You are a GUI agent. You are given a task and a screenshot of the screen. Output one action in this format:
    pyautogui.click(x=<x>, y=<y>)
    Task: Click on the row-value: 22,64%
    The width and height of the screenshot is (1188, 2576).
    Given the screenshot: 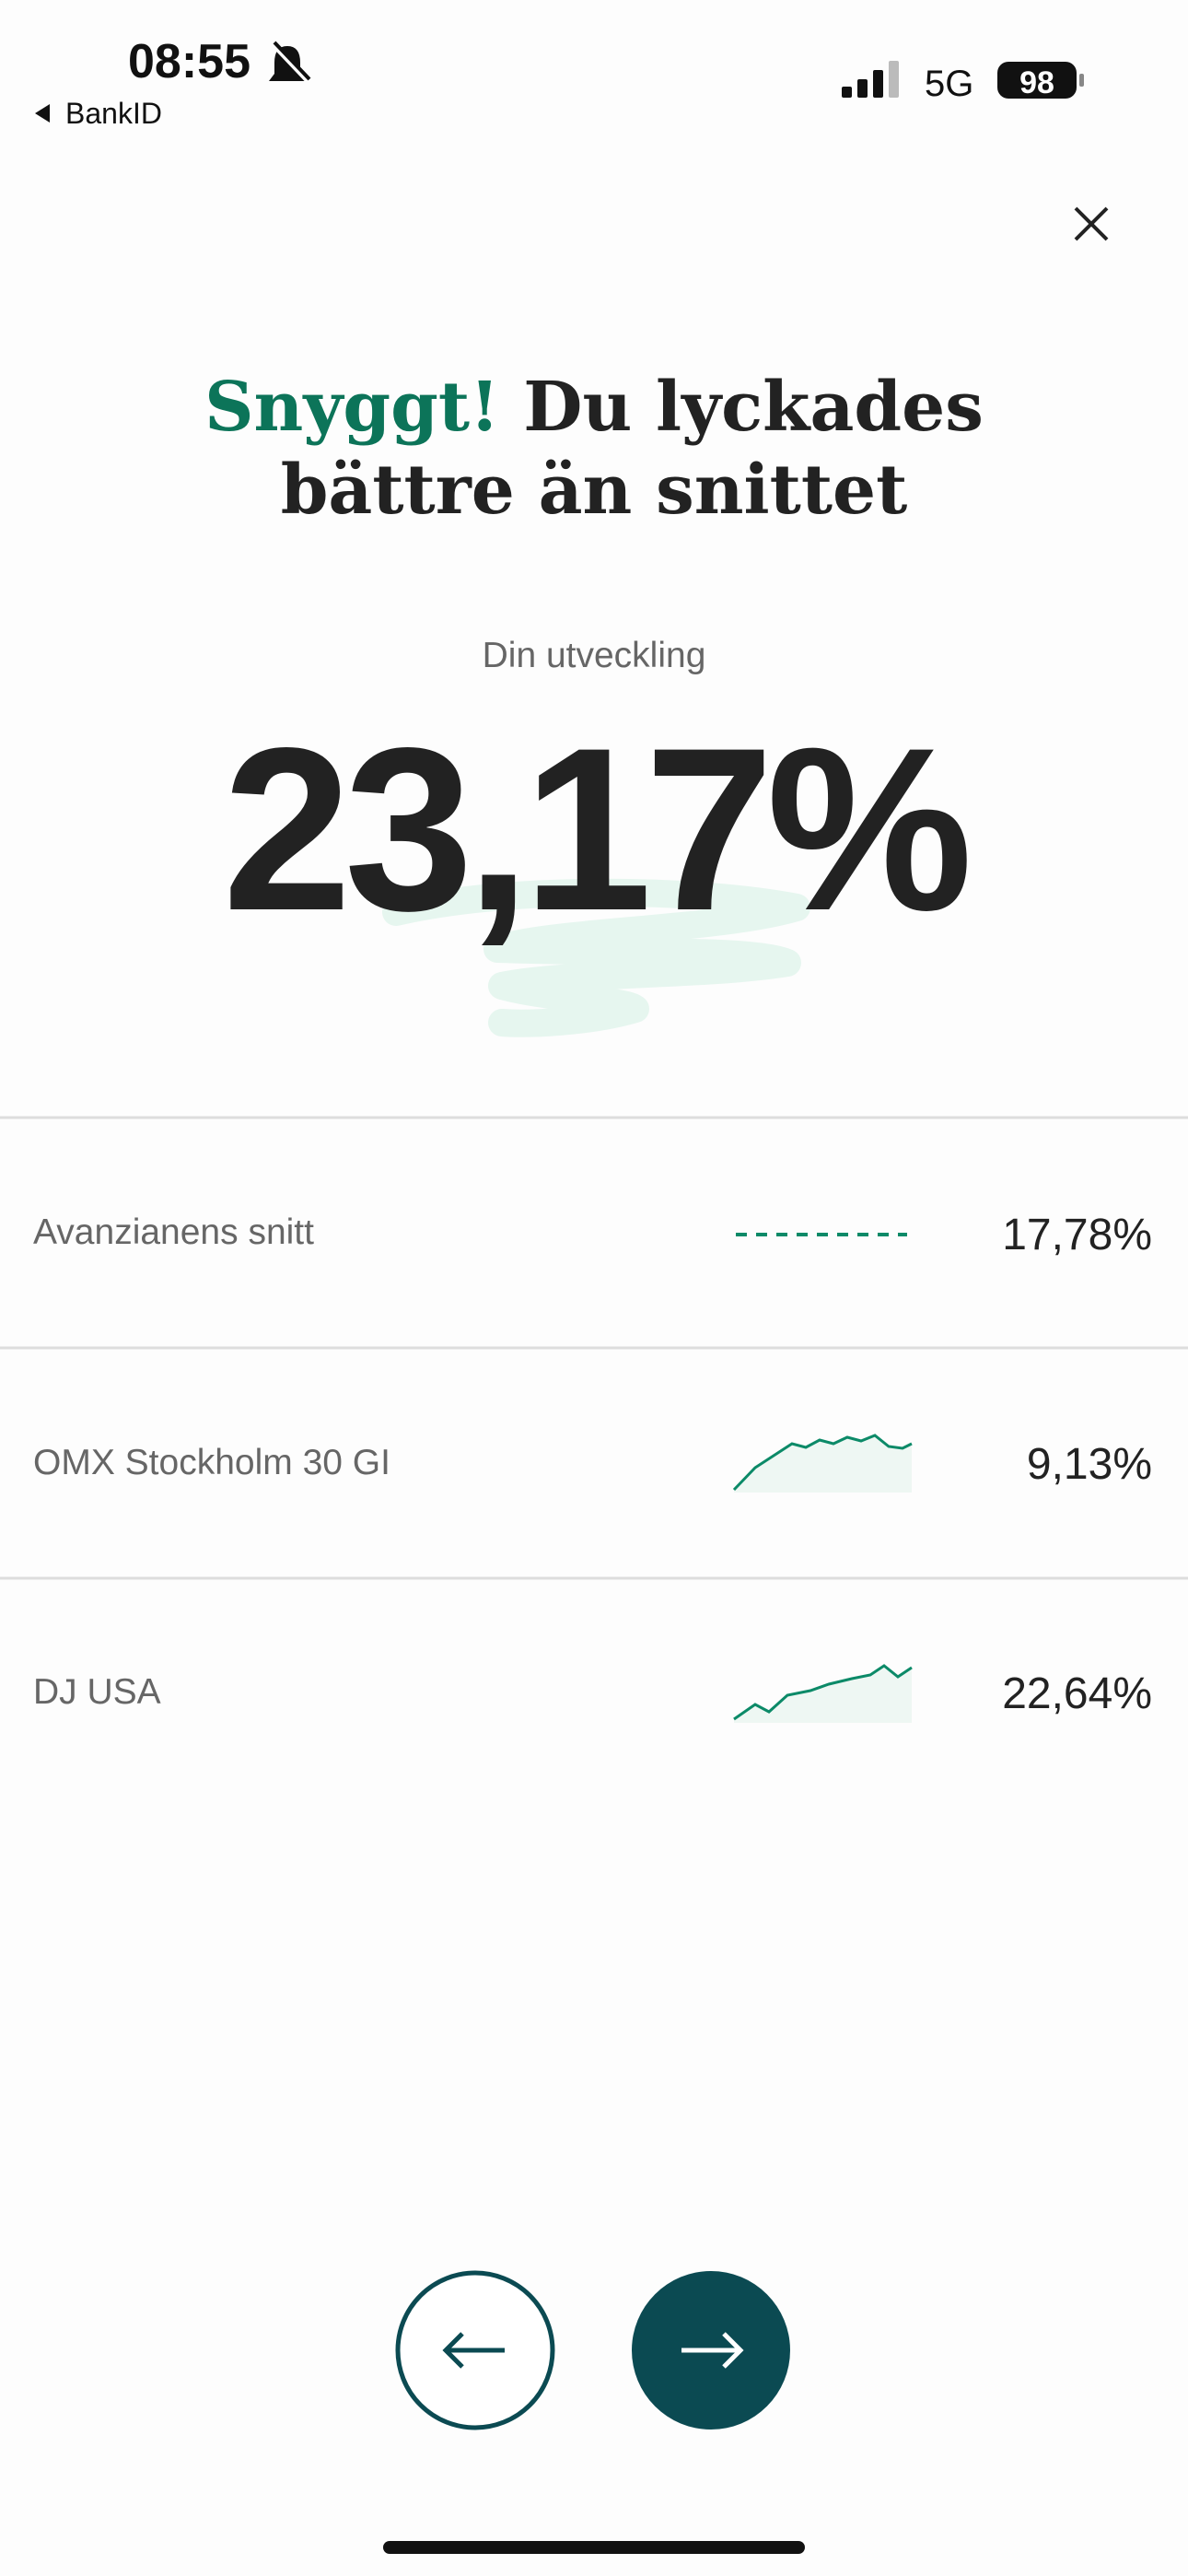 What is the action you would take?
    pyautogui.click(x=1077, y=1693)
    